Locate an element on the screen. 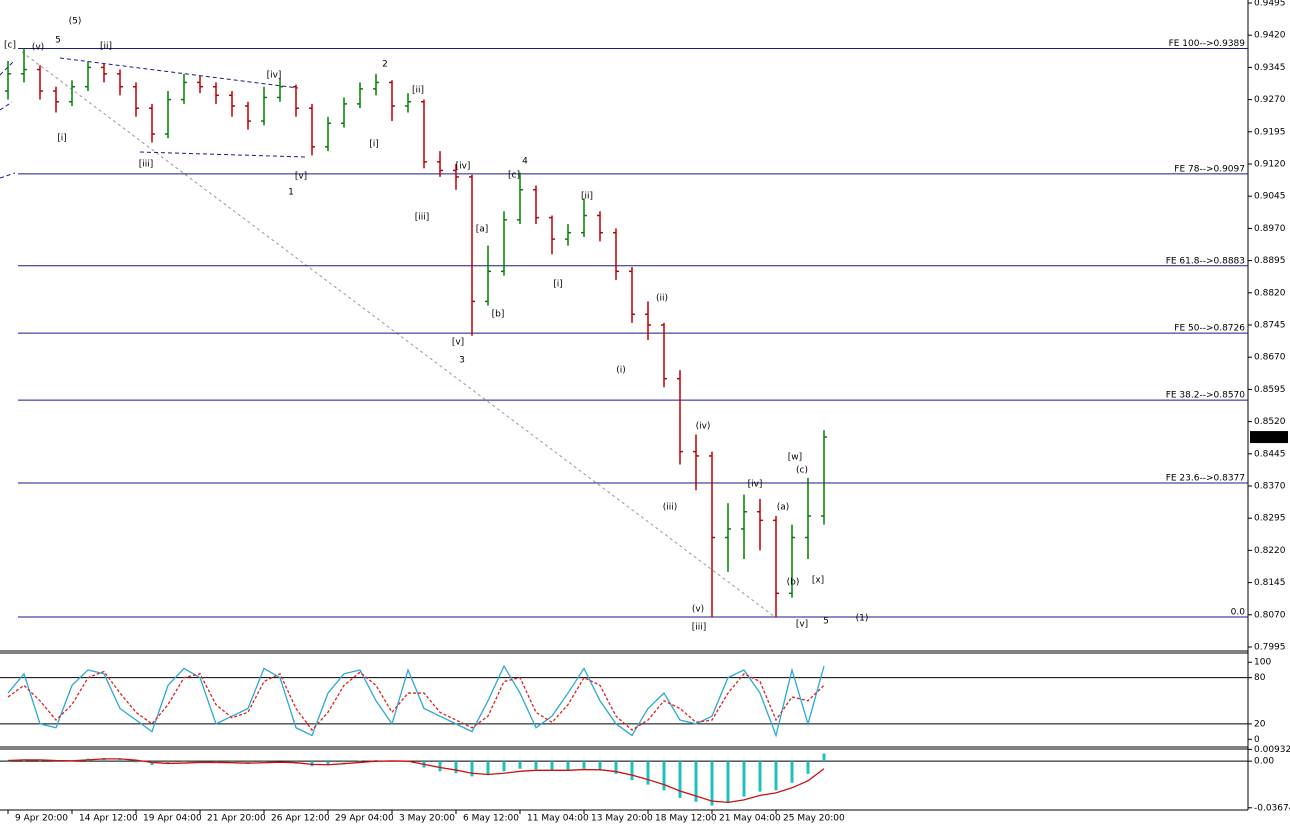 This screenshot has height=829, width=1290. x-tick-label: 21 Apr 20:00 is located at coordinates (236, 819).